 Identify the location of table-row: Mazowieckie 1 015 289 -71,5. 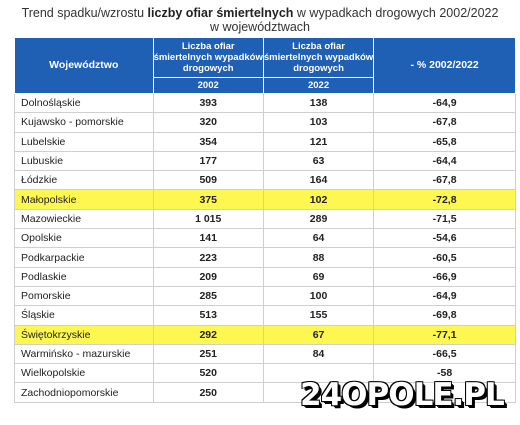
(265, 219).